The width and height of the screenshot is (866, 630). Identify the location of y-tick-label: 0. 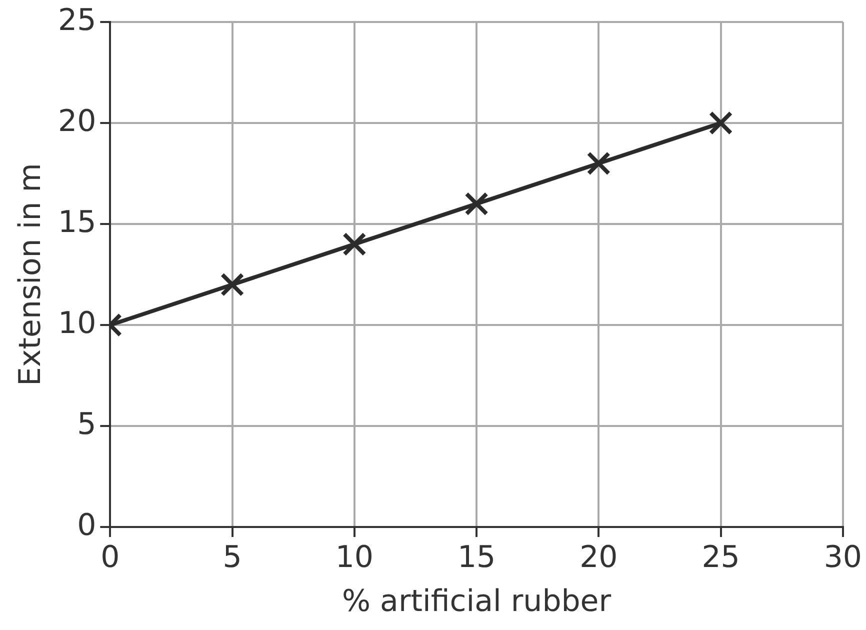
(86, 525).